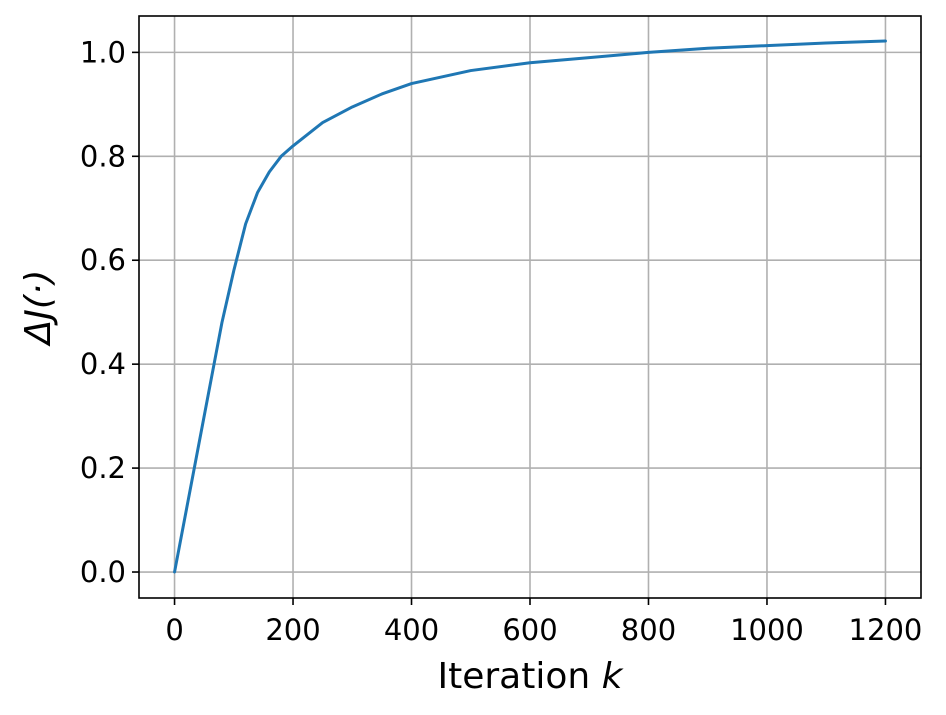 This screenshot has width=946, height=715. What do you see at coordinates (103, 364) in the screenshot?
I see `y-tick-label: 0.4` at bounding box center [103, 364].